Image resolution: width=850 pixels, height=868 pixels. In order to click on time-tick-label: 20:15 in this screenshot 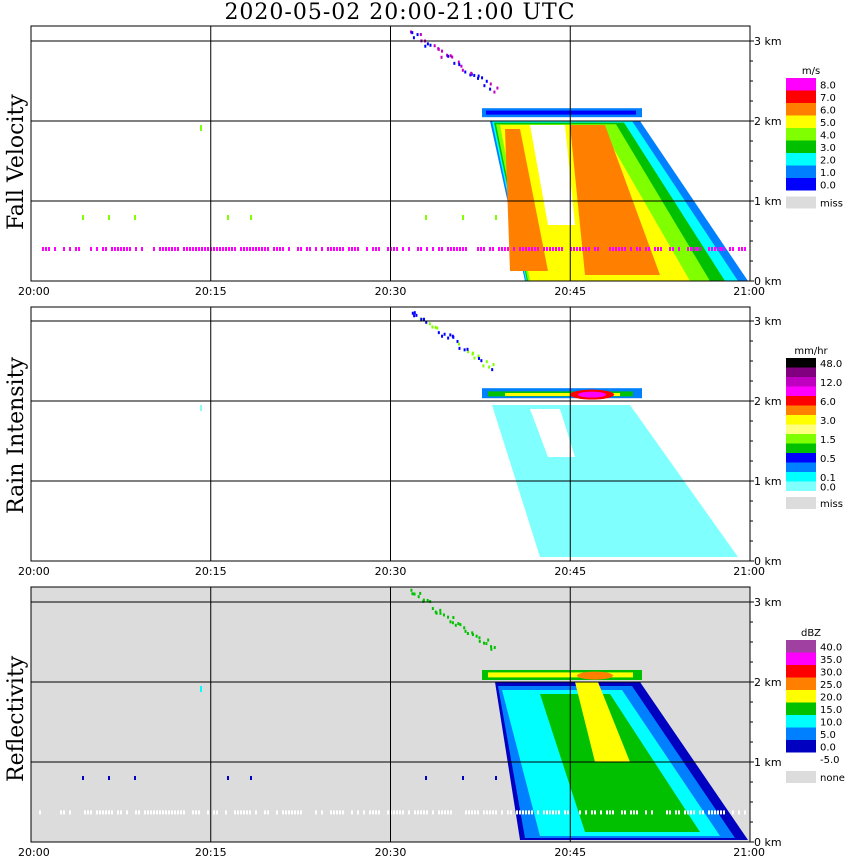, I will do `click(211, 291)`.